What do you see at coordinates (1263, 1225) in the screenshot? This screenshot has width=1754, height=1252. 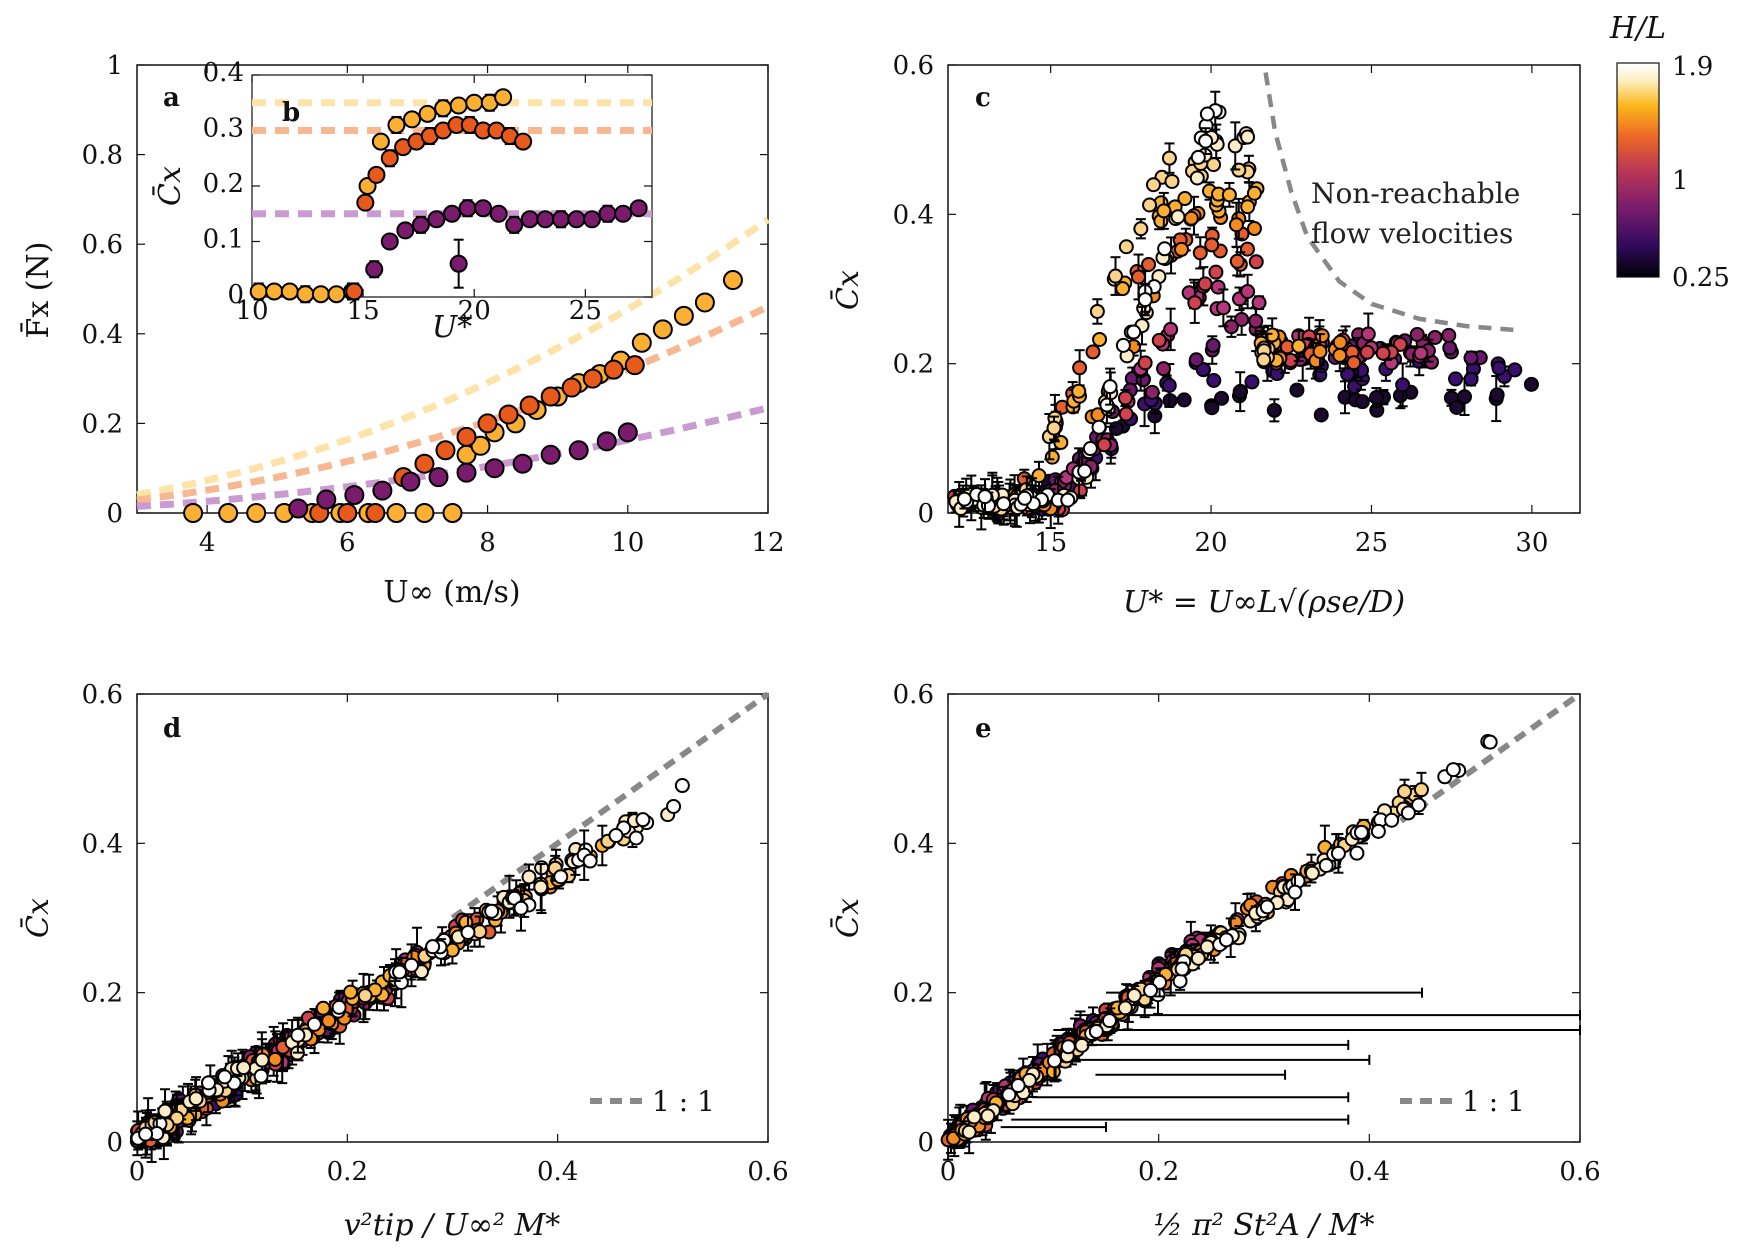 I see `panel-e-xlabel: ½ π² St²A / M*` at bounding box center [1263, 1225].